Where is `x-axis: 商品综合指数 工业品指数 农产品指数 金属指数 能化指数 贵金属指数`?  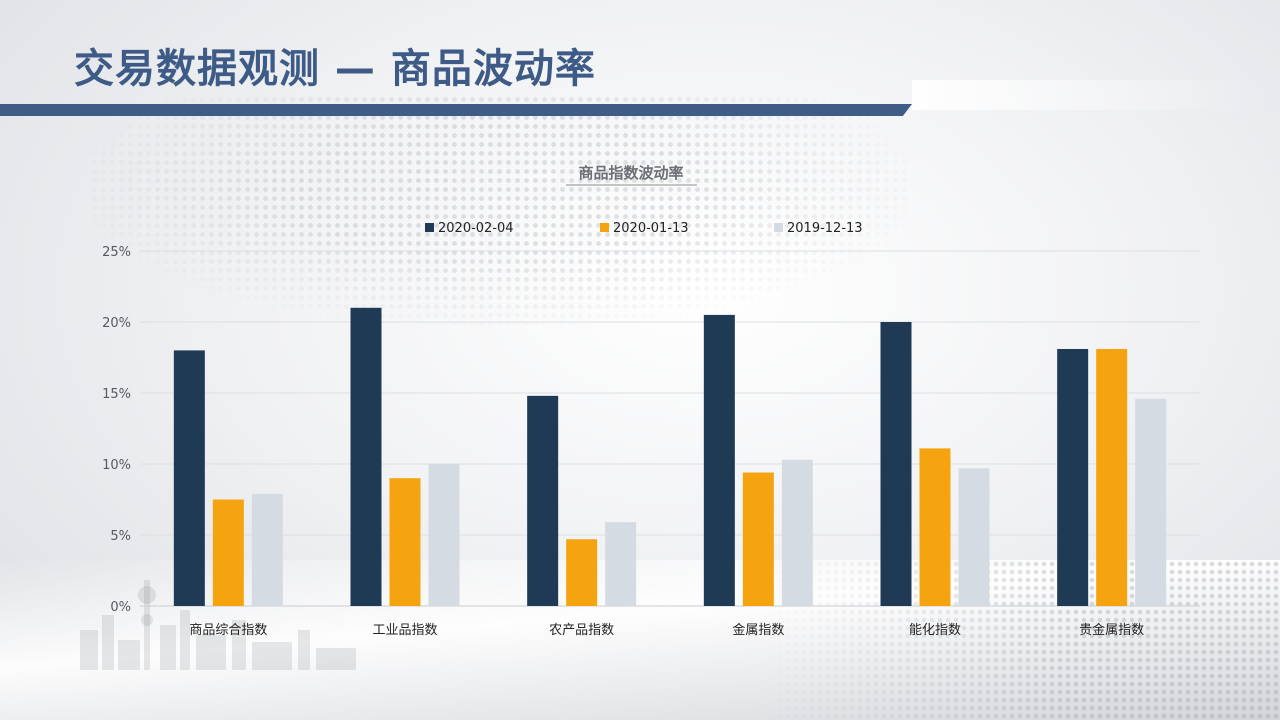
x-axis: 商品综合指数 工业品指数 农产品指数 金属指数 能化指数 贵金属指数 is located at coordinates (666, 630).